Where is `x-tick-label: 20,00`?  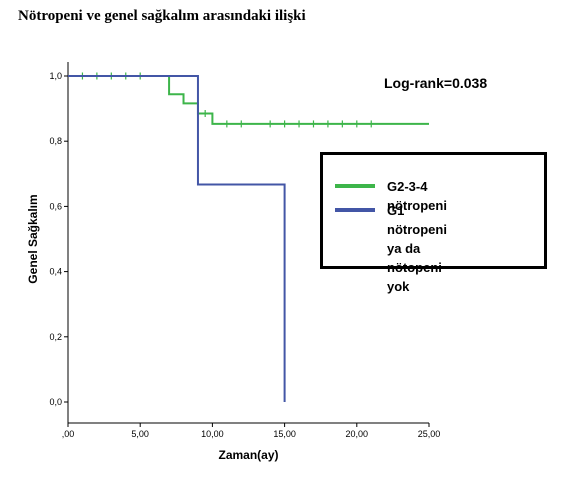 x-tick-label: 20,00 is located at coordinates (357, 434).